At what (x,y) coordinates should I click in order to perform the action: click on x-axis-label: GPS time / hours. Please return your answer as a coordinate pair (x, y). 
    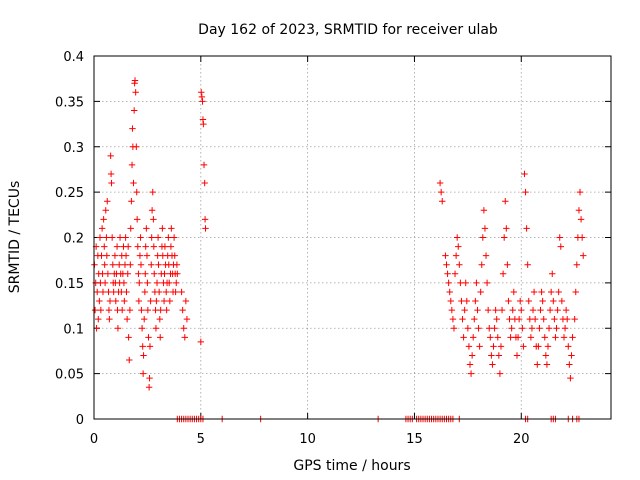
    Looking at the image, I should click on (351, 466).